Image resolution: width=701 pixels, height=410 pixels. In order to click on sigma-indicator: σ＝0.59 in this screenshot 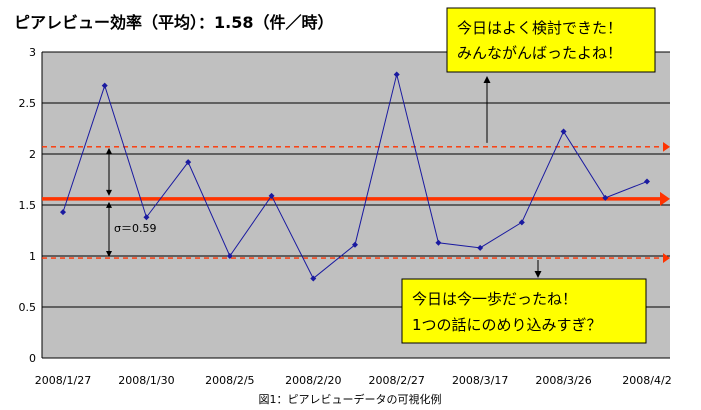, I will do `click(131, 202)`.